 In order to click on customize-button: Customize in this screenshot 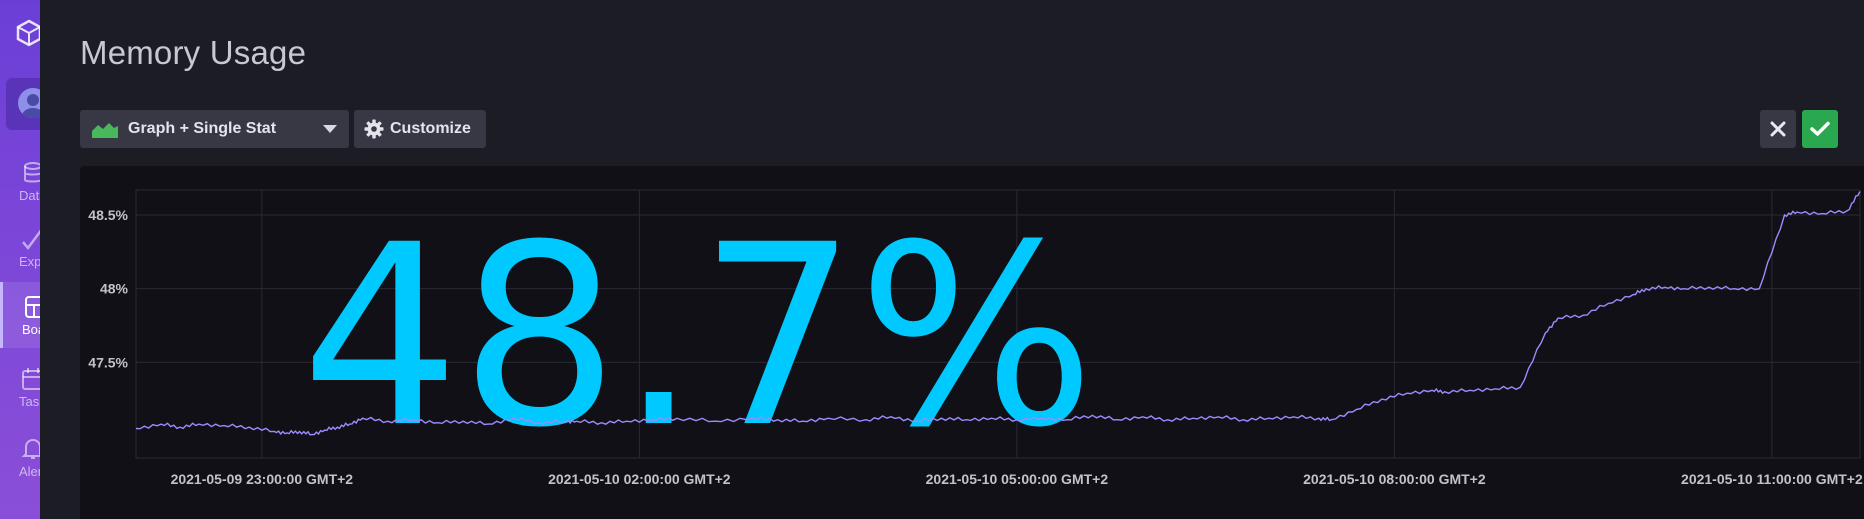, I will do `click(420, 129)`.